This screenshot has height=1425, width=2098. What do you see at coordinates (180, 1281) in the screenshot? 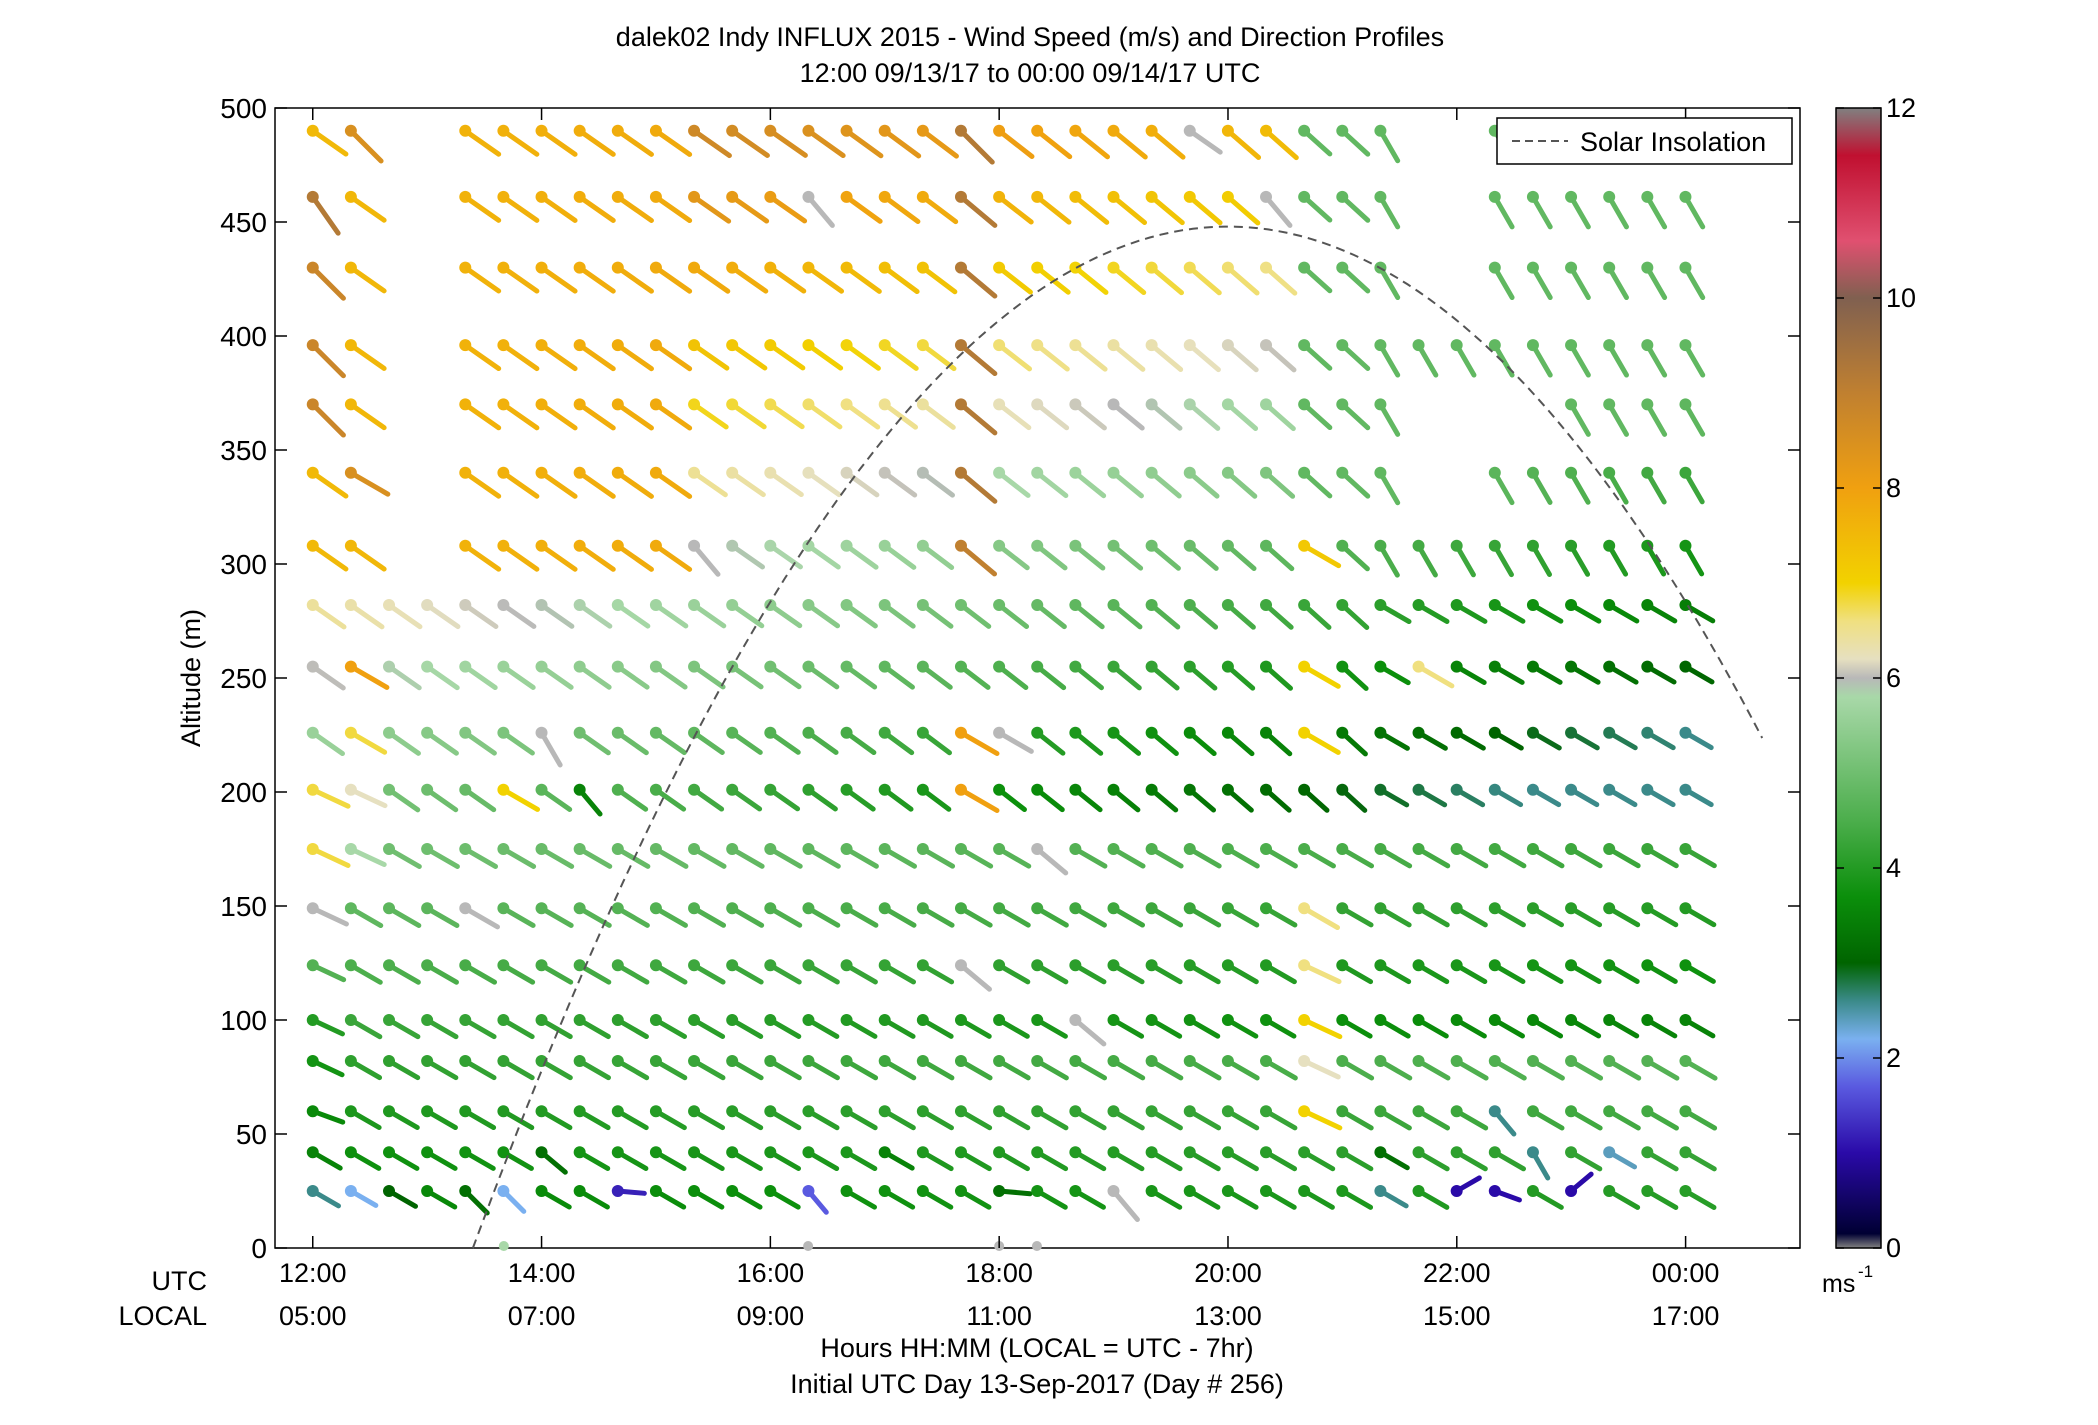
I see `utc-row-label: UTC` at bounding box center [180, 1281].